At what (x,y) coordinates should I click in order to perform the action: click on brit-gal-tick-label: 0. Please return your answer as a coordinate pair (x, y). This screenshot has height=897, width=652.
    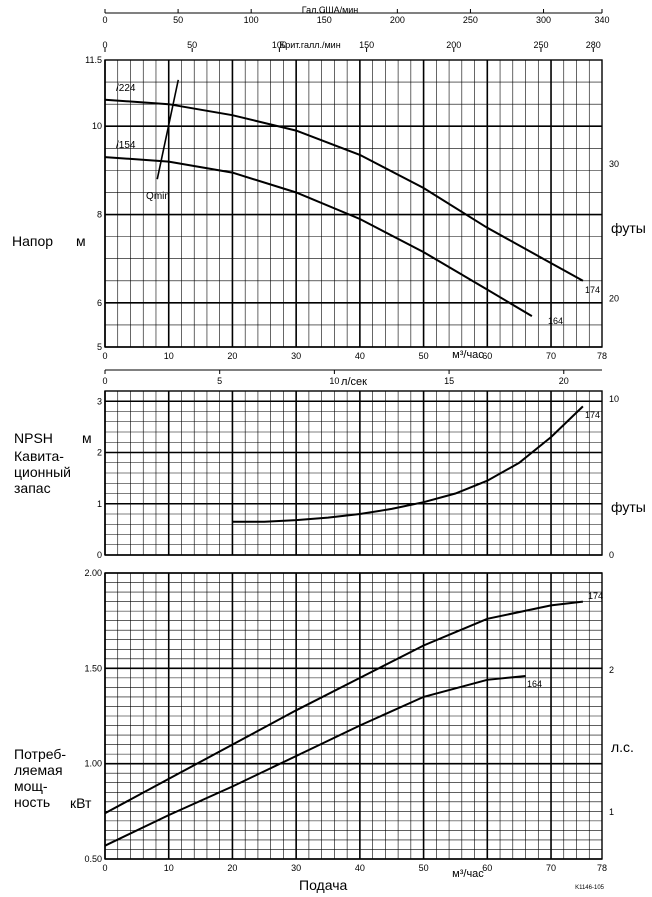
    Looking at the image, I should click on (104, 45).